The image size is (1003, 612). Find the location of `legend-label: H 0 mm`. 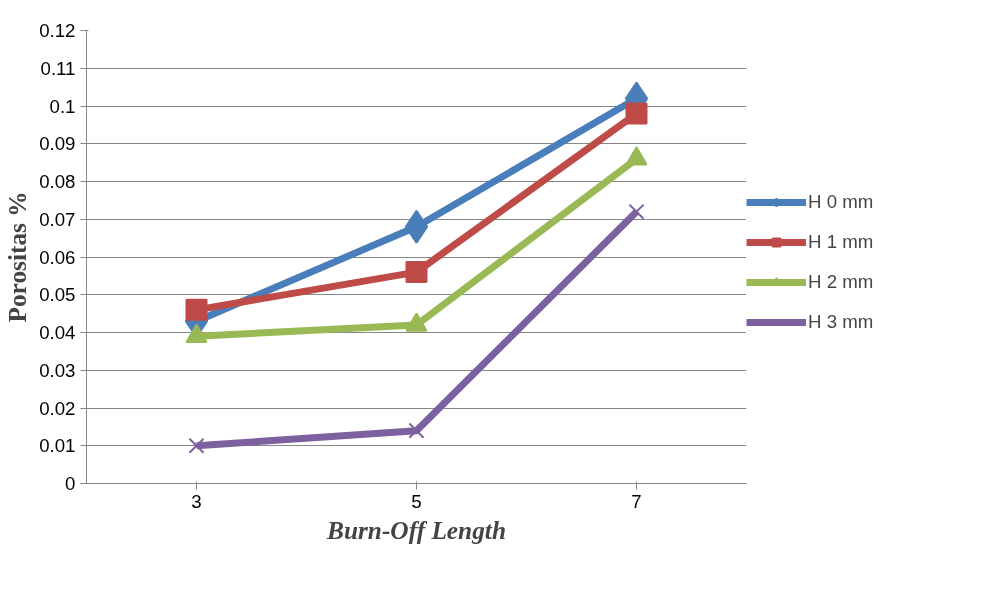

legend-label: H 0 mm is located at coordinates (841, 202).